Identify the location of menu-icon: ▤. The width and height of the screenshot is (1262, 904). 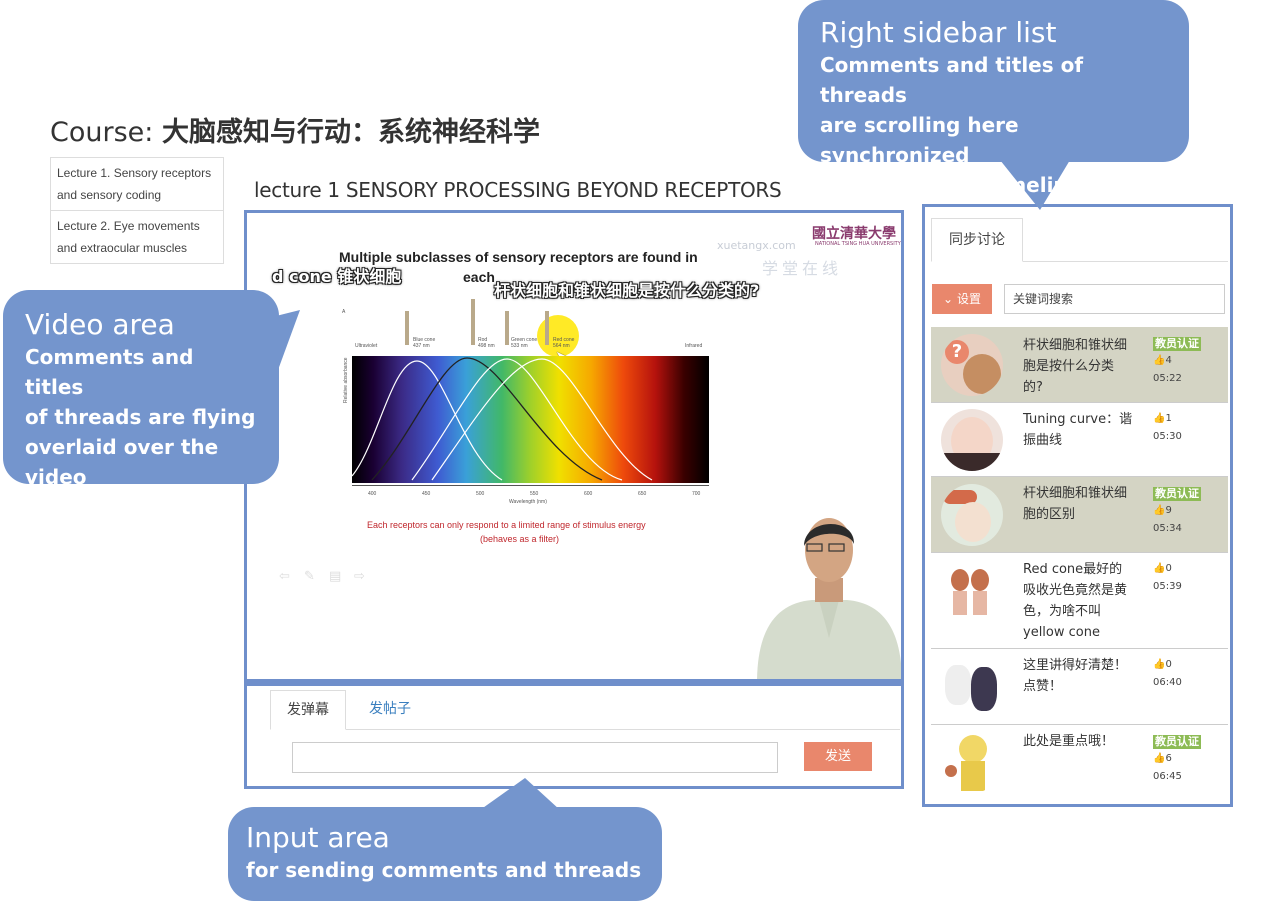
(335, 576).